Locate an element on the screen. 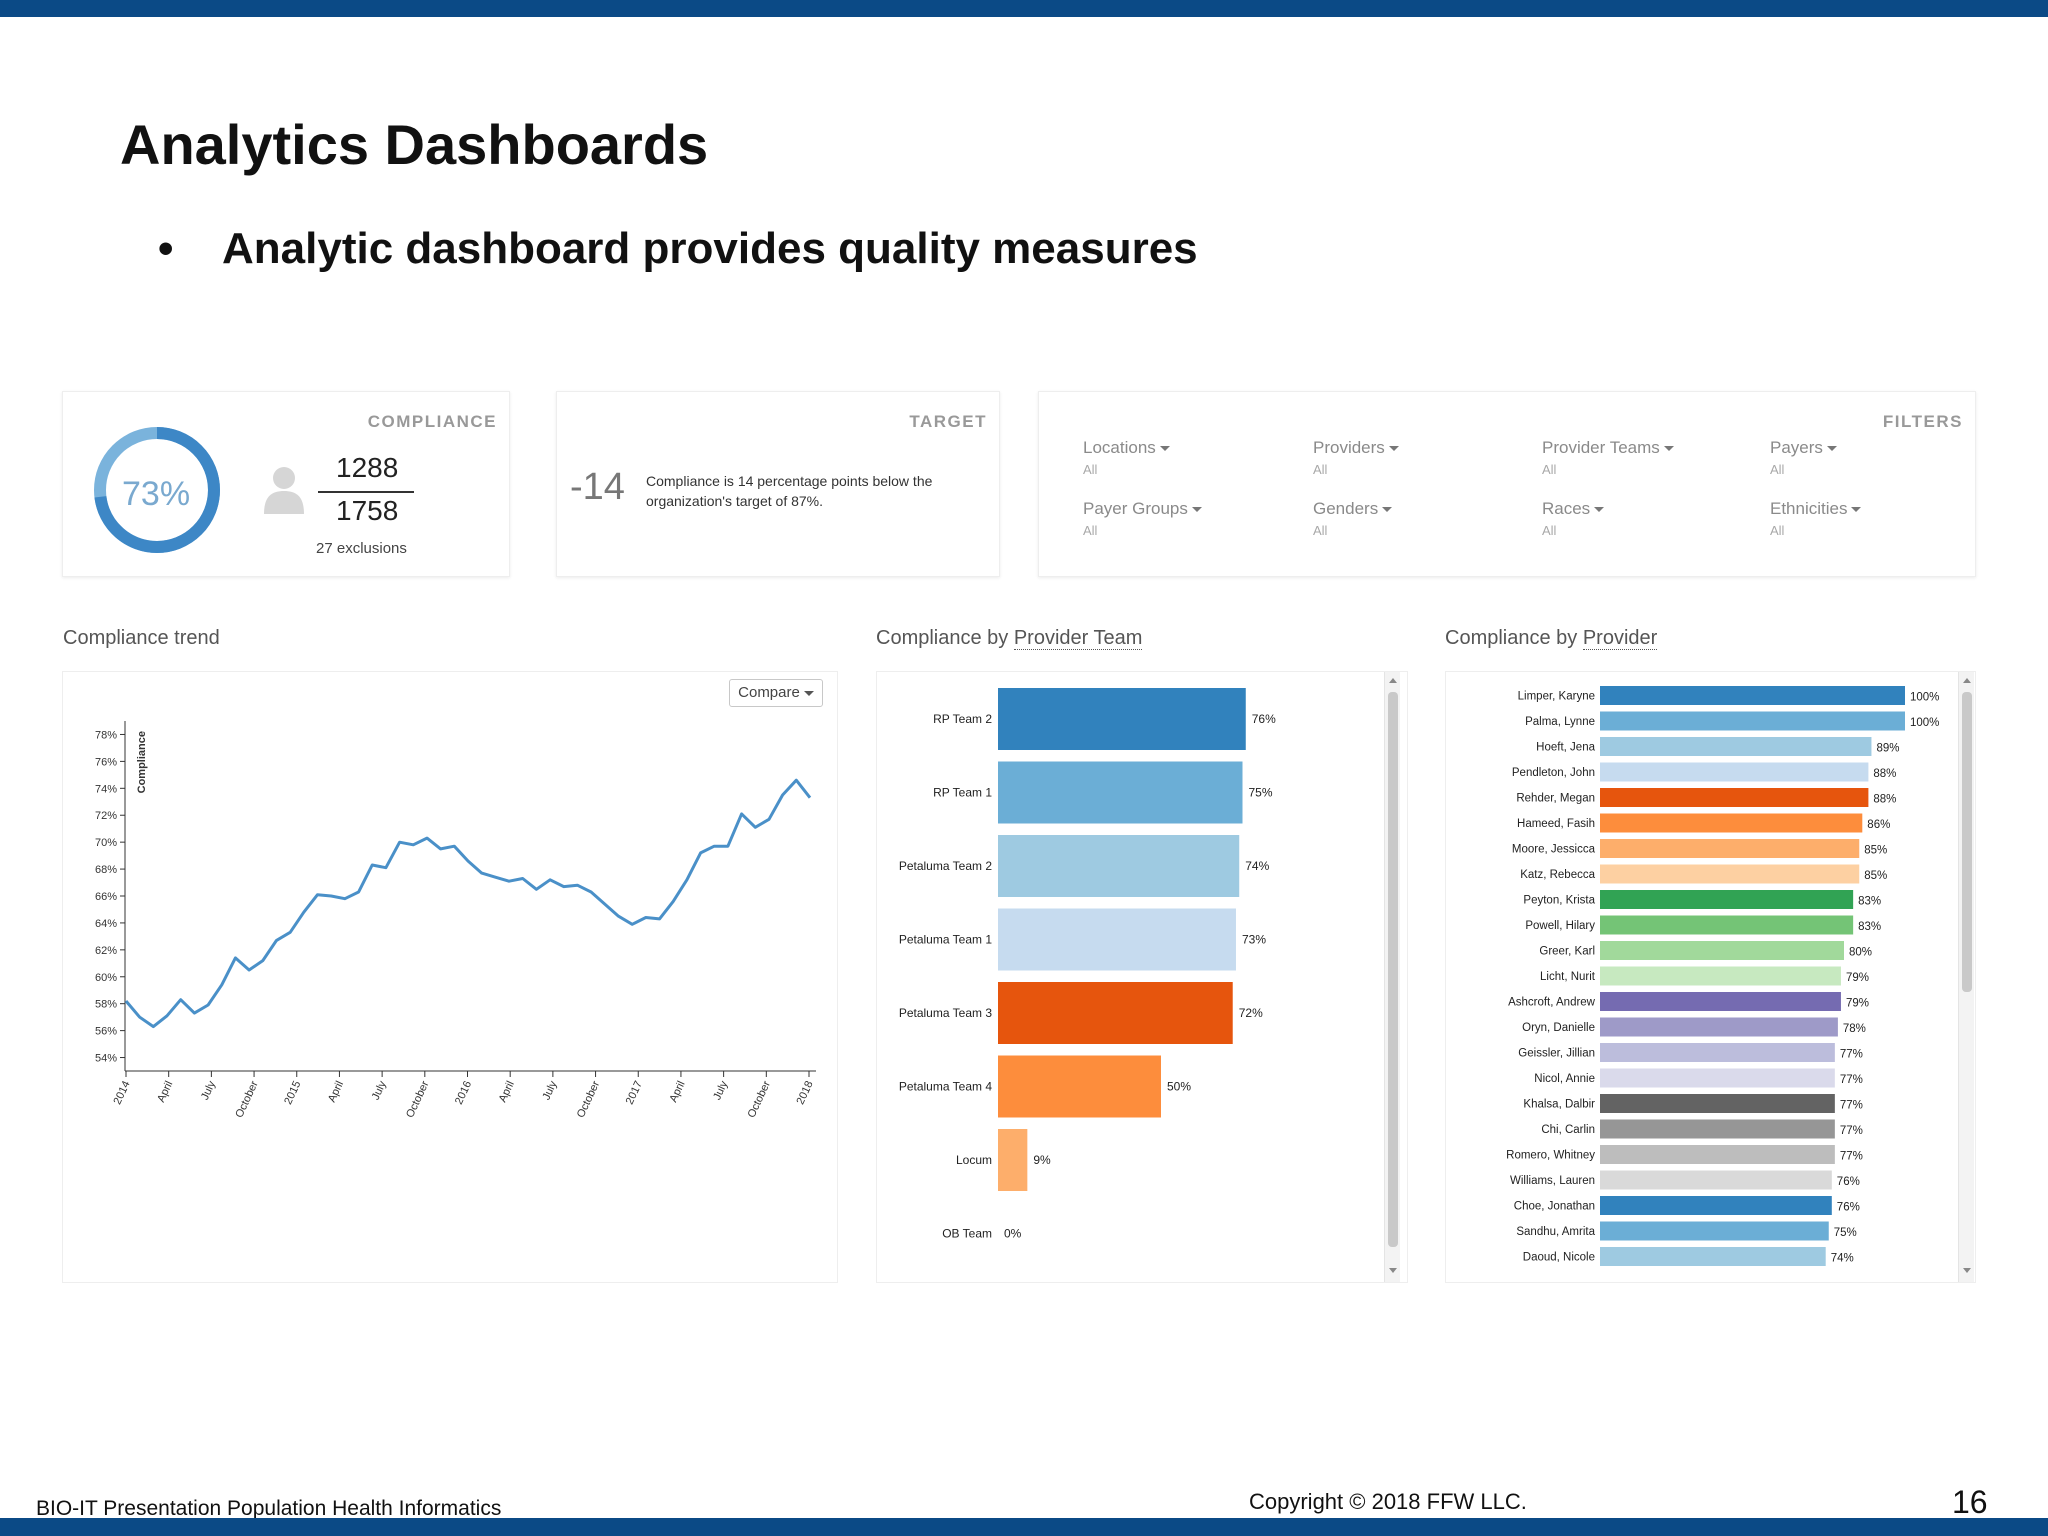 Image resolution: width=2048 pixels, height=1536 pixels. trend-y-axis-label: Compliance is located at coordinates (142, 762).